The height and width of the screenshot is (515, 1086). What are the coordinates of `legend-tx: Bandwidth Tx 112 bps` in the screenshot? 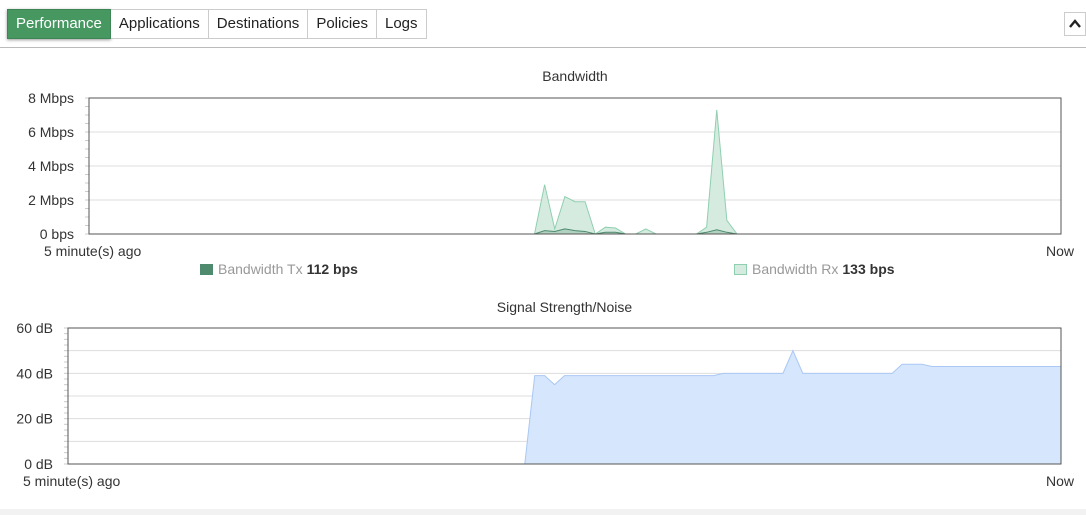 It's located at (279, 269).